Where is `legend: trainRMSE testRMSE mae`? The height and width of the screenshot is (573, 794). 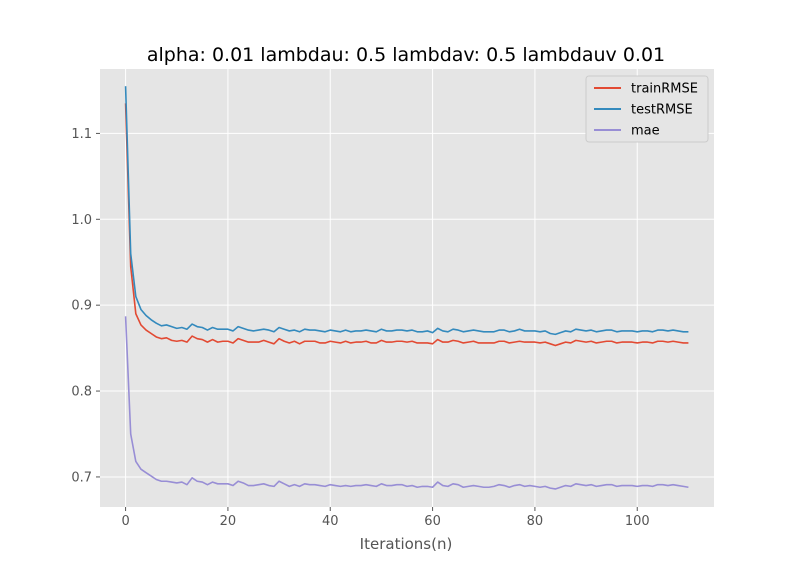 legend: trainRMSE testRMSE mae is located at coordinates (647, 109).